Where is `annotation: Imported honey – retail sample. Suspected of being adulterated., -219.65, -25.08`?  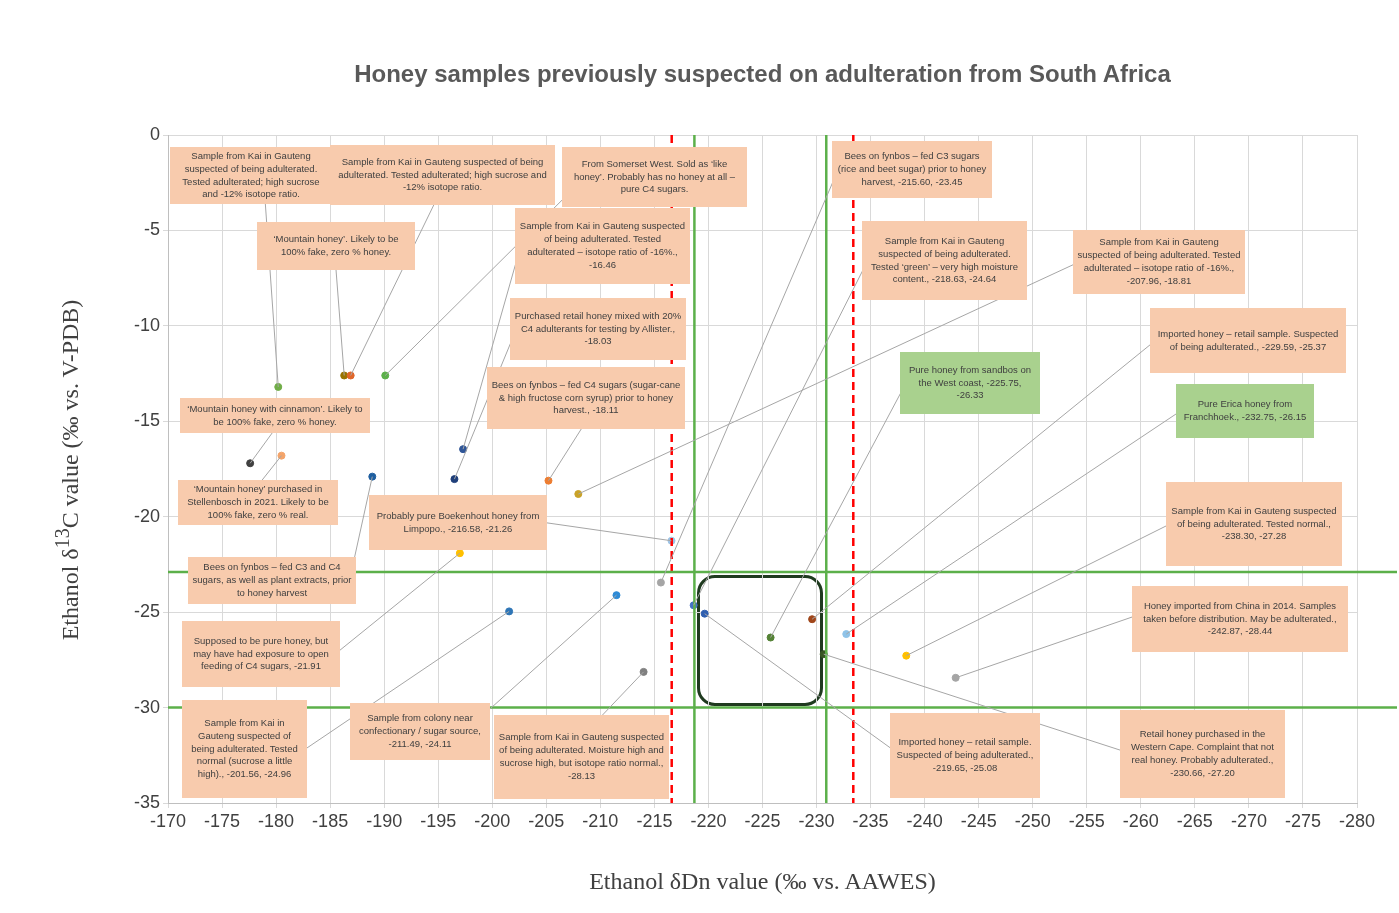 annotation: Imported honey – retail sample. Suspected of being adulterated., -219.65, -25.08 is located at coordinates (965, 755).